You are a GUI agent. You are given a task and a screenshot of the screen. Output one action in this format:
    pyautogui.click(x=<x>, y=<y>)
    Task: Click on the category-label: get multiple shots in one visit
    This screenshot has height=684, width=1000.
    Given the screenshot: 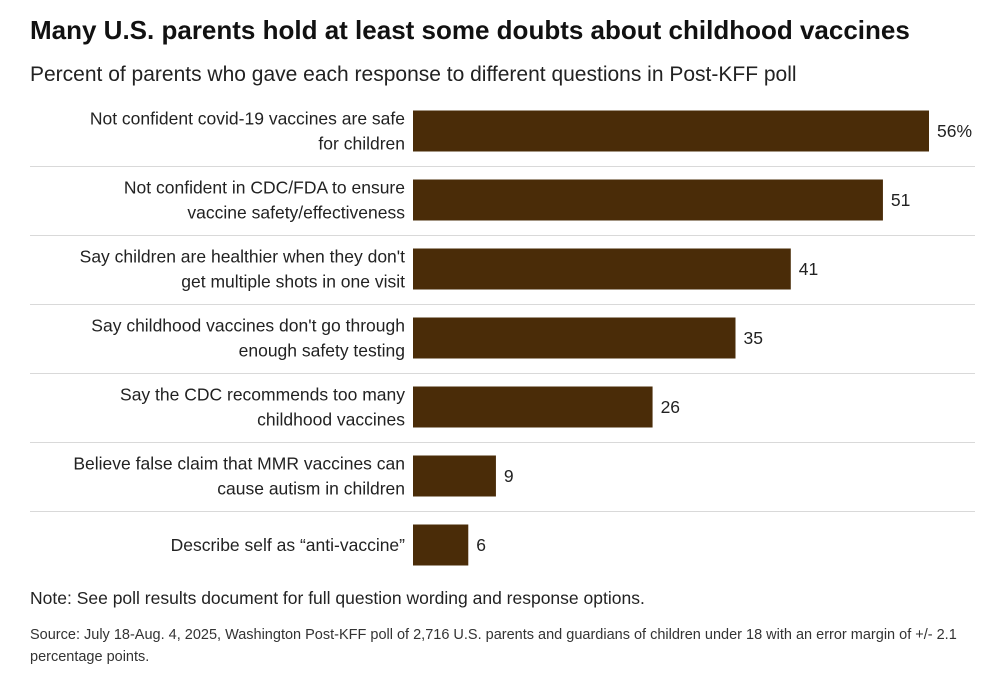 What is the action you would take?
    pyautogui.click(x=293, y=282)
    